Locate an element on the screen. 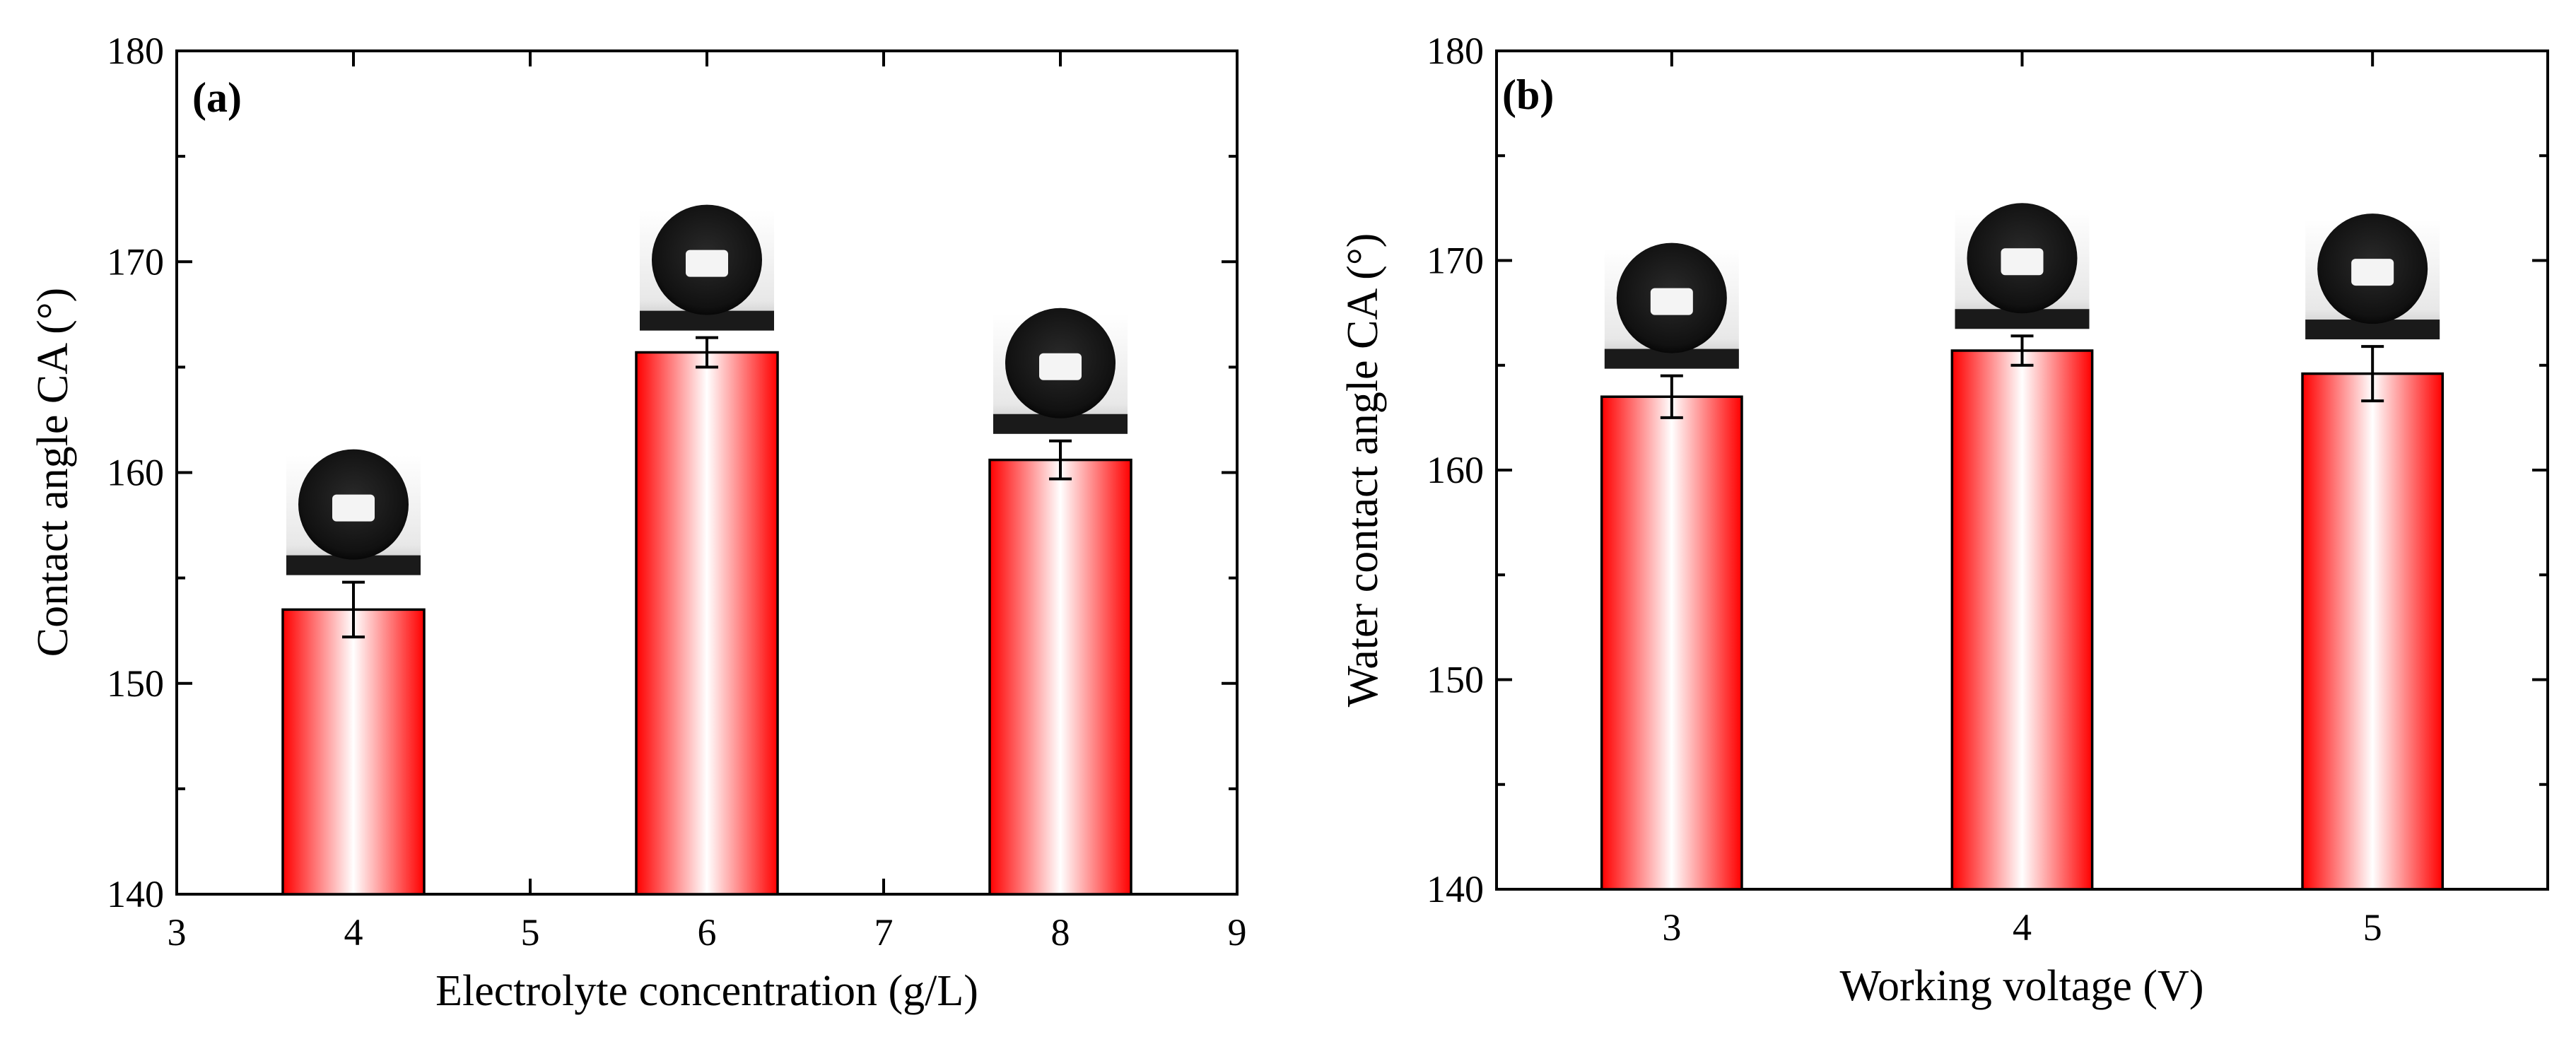 The height and width of the screenshot is (1049, 2576). x-tick-label: 6 is located at coordinates (708, 932).